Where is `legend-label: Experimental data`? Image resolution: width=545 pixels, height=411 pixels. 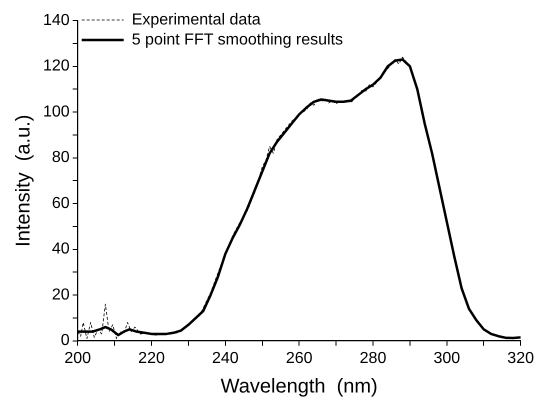 legend-label: Experimental data is located at coordinates (196, 19).